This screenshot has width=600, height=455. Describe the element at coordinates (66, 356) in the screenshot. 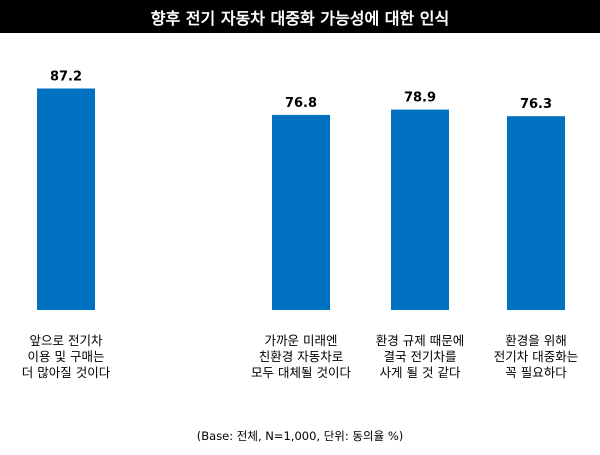

I see `category-label-0: 앞으로 전기차 이용 및 구매는 더 많아질 것이다` at that location.